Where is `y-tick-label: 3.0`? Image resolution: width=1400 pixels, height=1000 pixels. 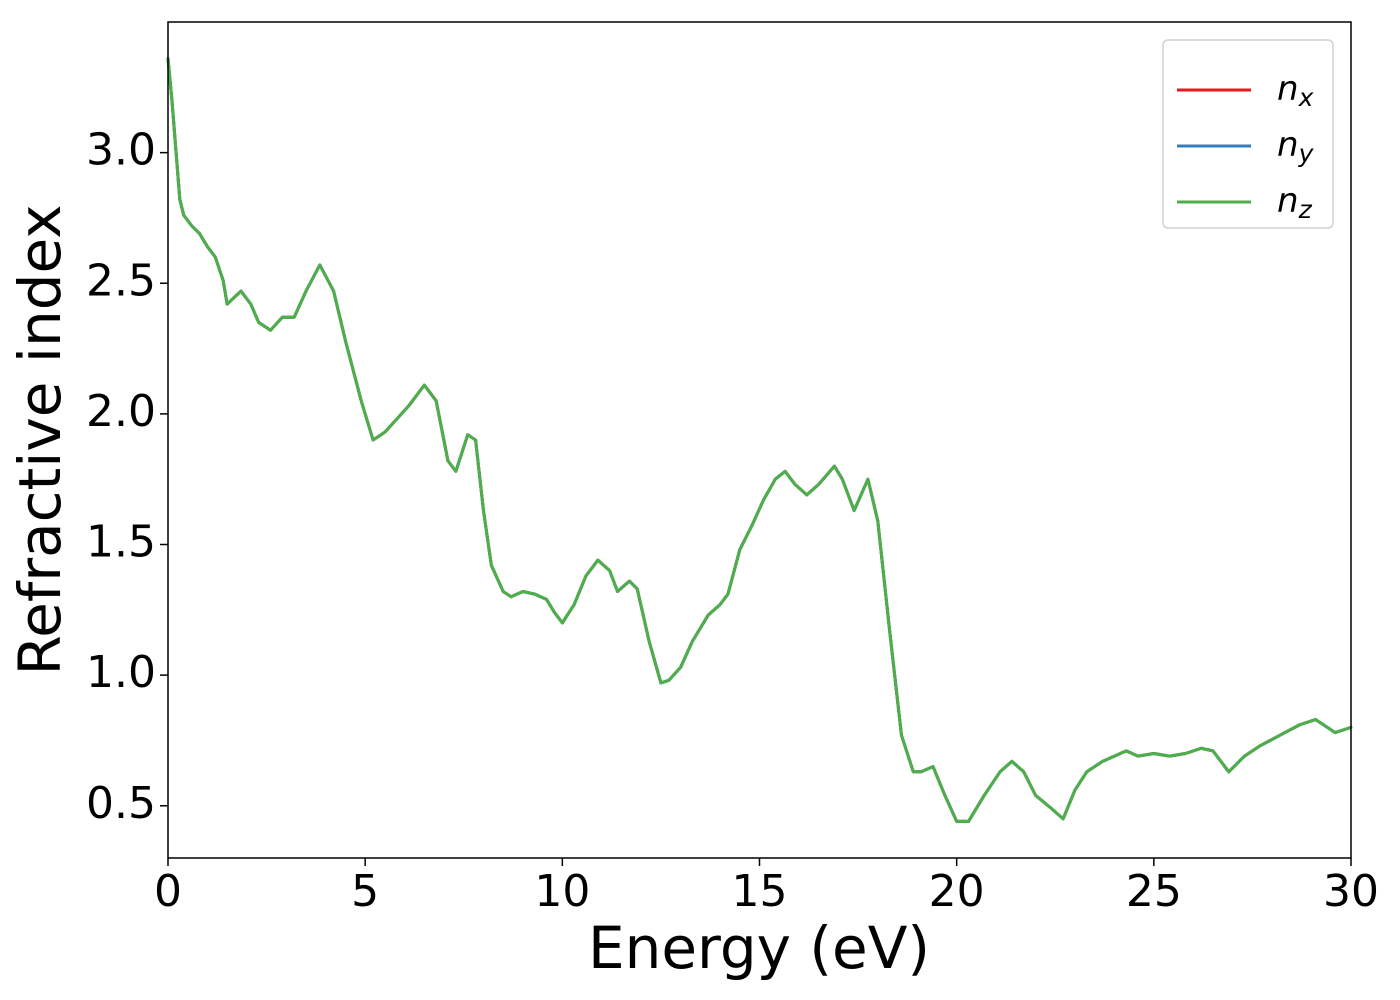
y-tick-label: 3.0 is located at coordinates (121, 150).